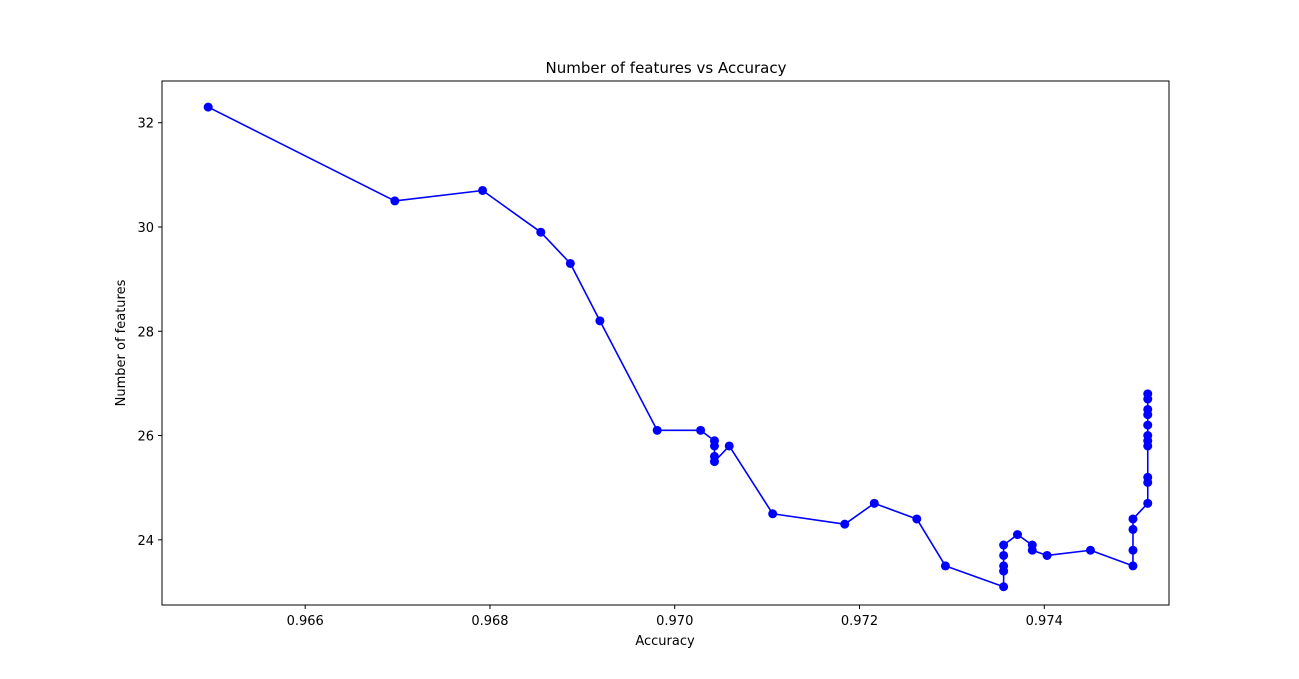  What do you see at coordinates (145, 228) in the screenshot?
I see `y-tick-label: 30` at bounding box center [145, 228].